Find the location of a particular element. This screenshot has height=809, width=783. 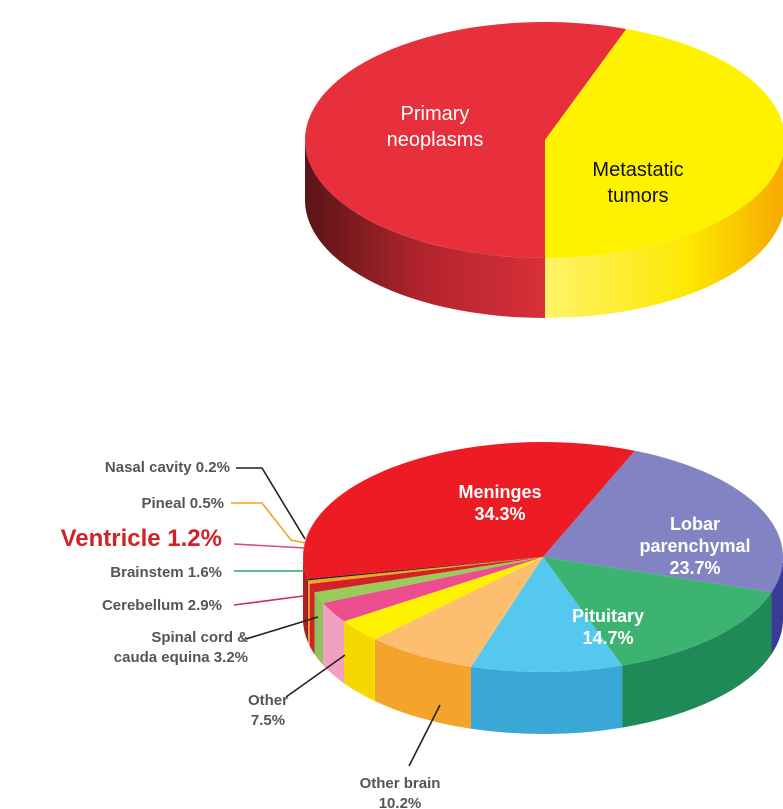

pie2-slice-ventricle is located at coordinates (426, 575).